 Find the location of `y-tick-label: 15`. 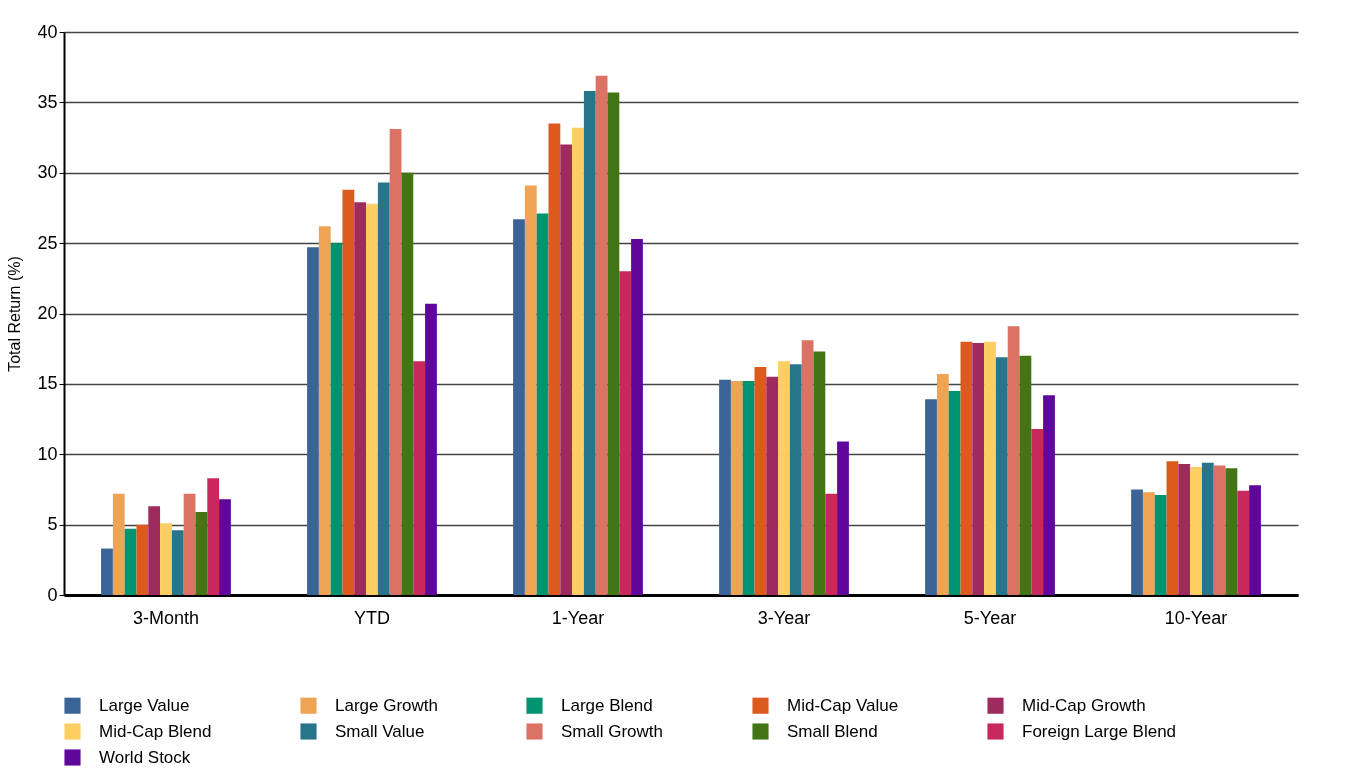

y-tick-label: 15 is located at coordinates (47, 383).